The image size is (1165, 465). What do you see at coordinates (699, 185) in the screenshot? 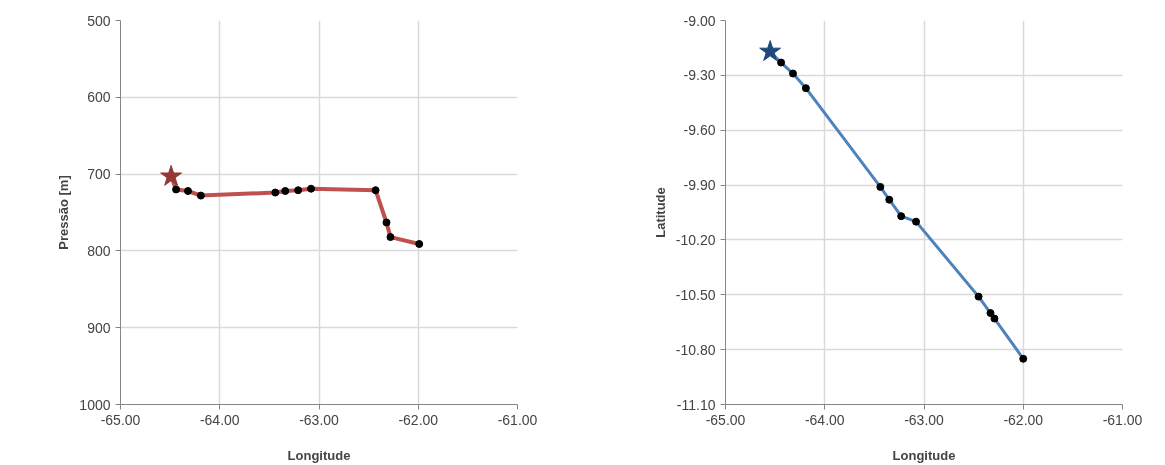
I see `y-tick-label: -9.90` at bounding box center [699, 185].